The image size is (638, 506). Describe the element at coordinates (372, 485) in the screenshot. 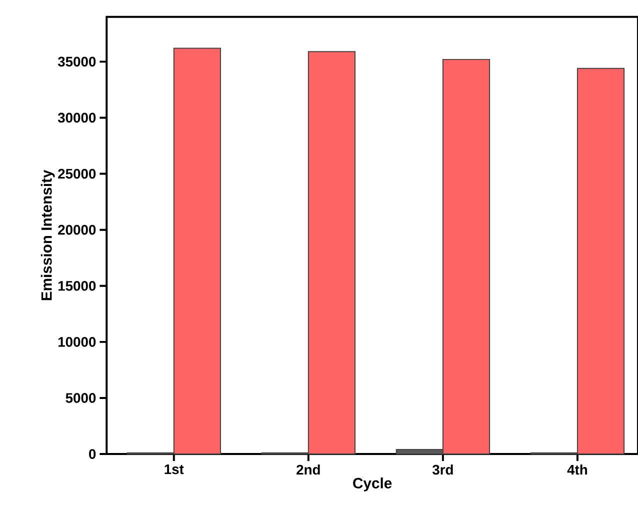

I see `x-axis-title: Cycle` at that location.